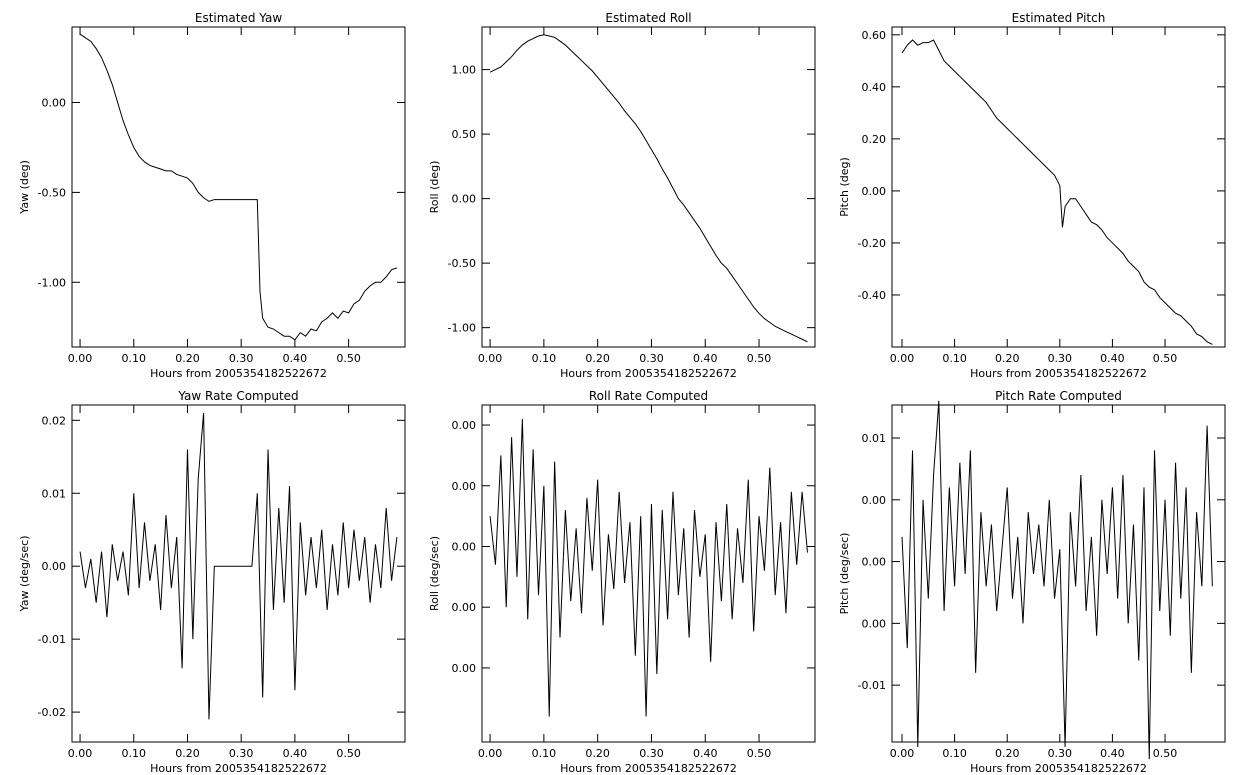  Describe the element at coordinates (648, 396) in the screenshot. I see `chart-title: Roll Rate Computed` at that location.